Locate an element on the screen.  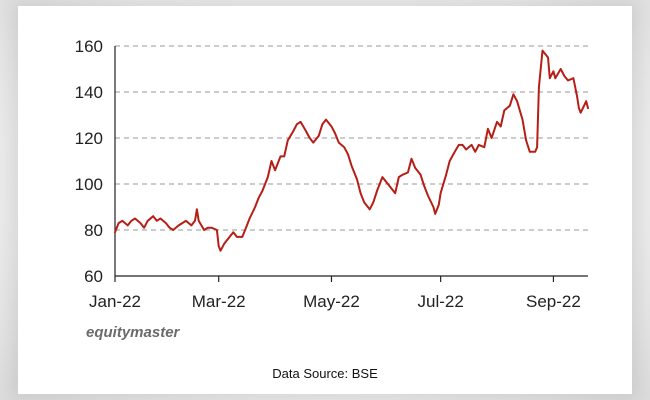
y-tick-label: 100 is located at coordinates (89, 184).